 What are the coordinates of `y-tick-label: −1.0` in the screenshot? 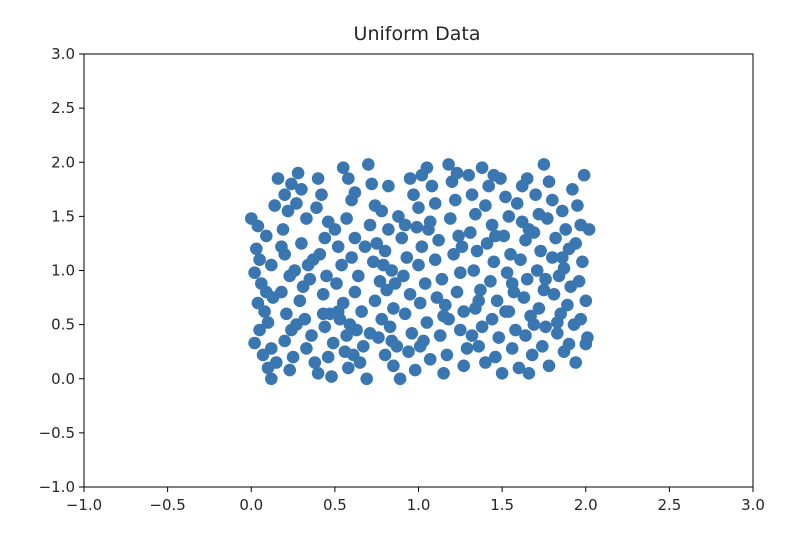 It's located at (57, 487).